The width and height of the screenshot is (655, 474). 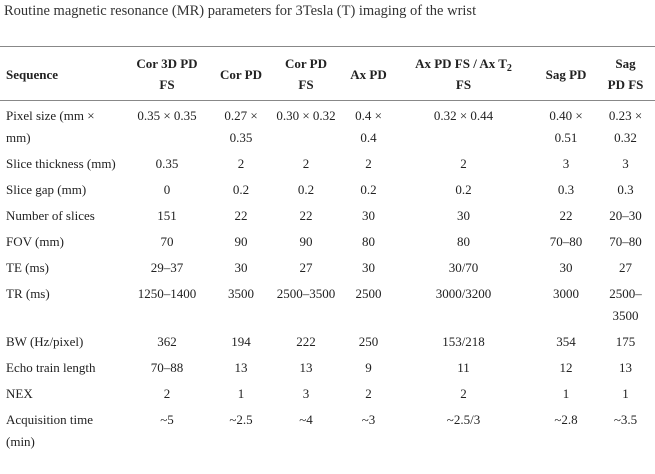 What do you see at coordinates (306, 215) in the screenshot?
I see `cell-cor-pd-fs: 22` at bounding box center [306, 215].